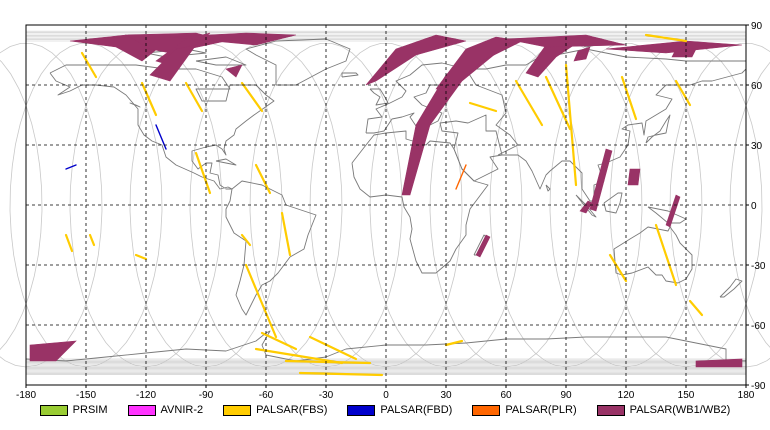 The width and height of the screenshot is (770, 430). What do you see at coordinates (758, 326) in the screenshot?
I see `lat-tick-label: -60` at bounding box center [758, 326].